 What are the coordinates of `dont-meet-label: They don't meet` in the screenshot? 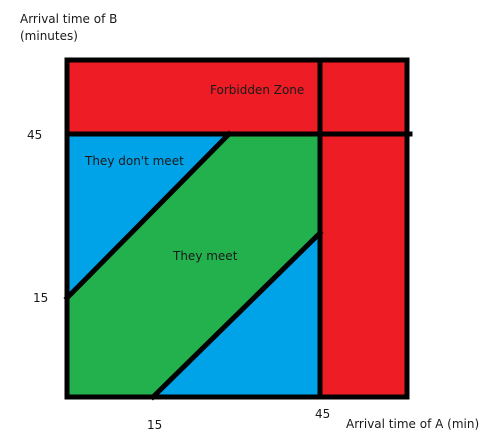 It's located at (134, 161).